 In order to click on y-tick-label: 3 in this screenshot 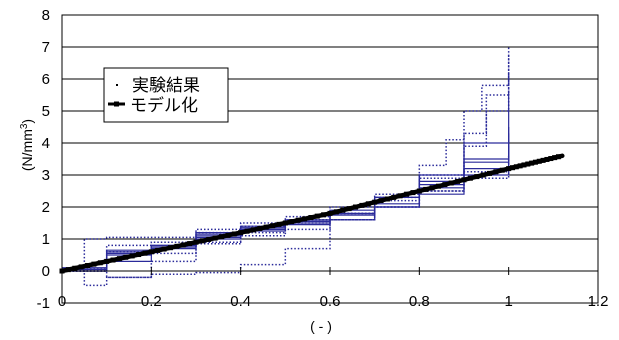, I will do `click(46, 175)`.